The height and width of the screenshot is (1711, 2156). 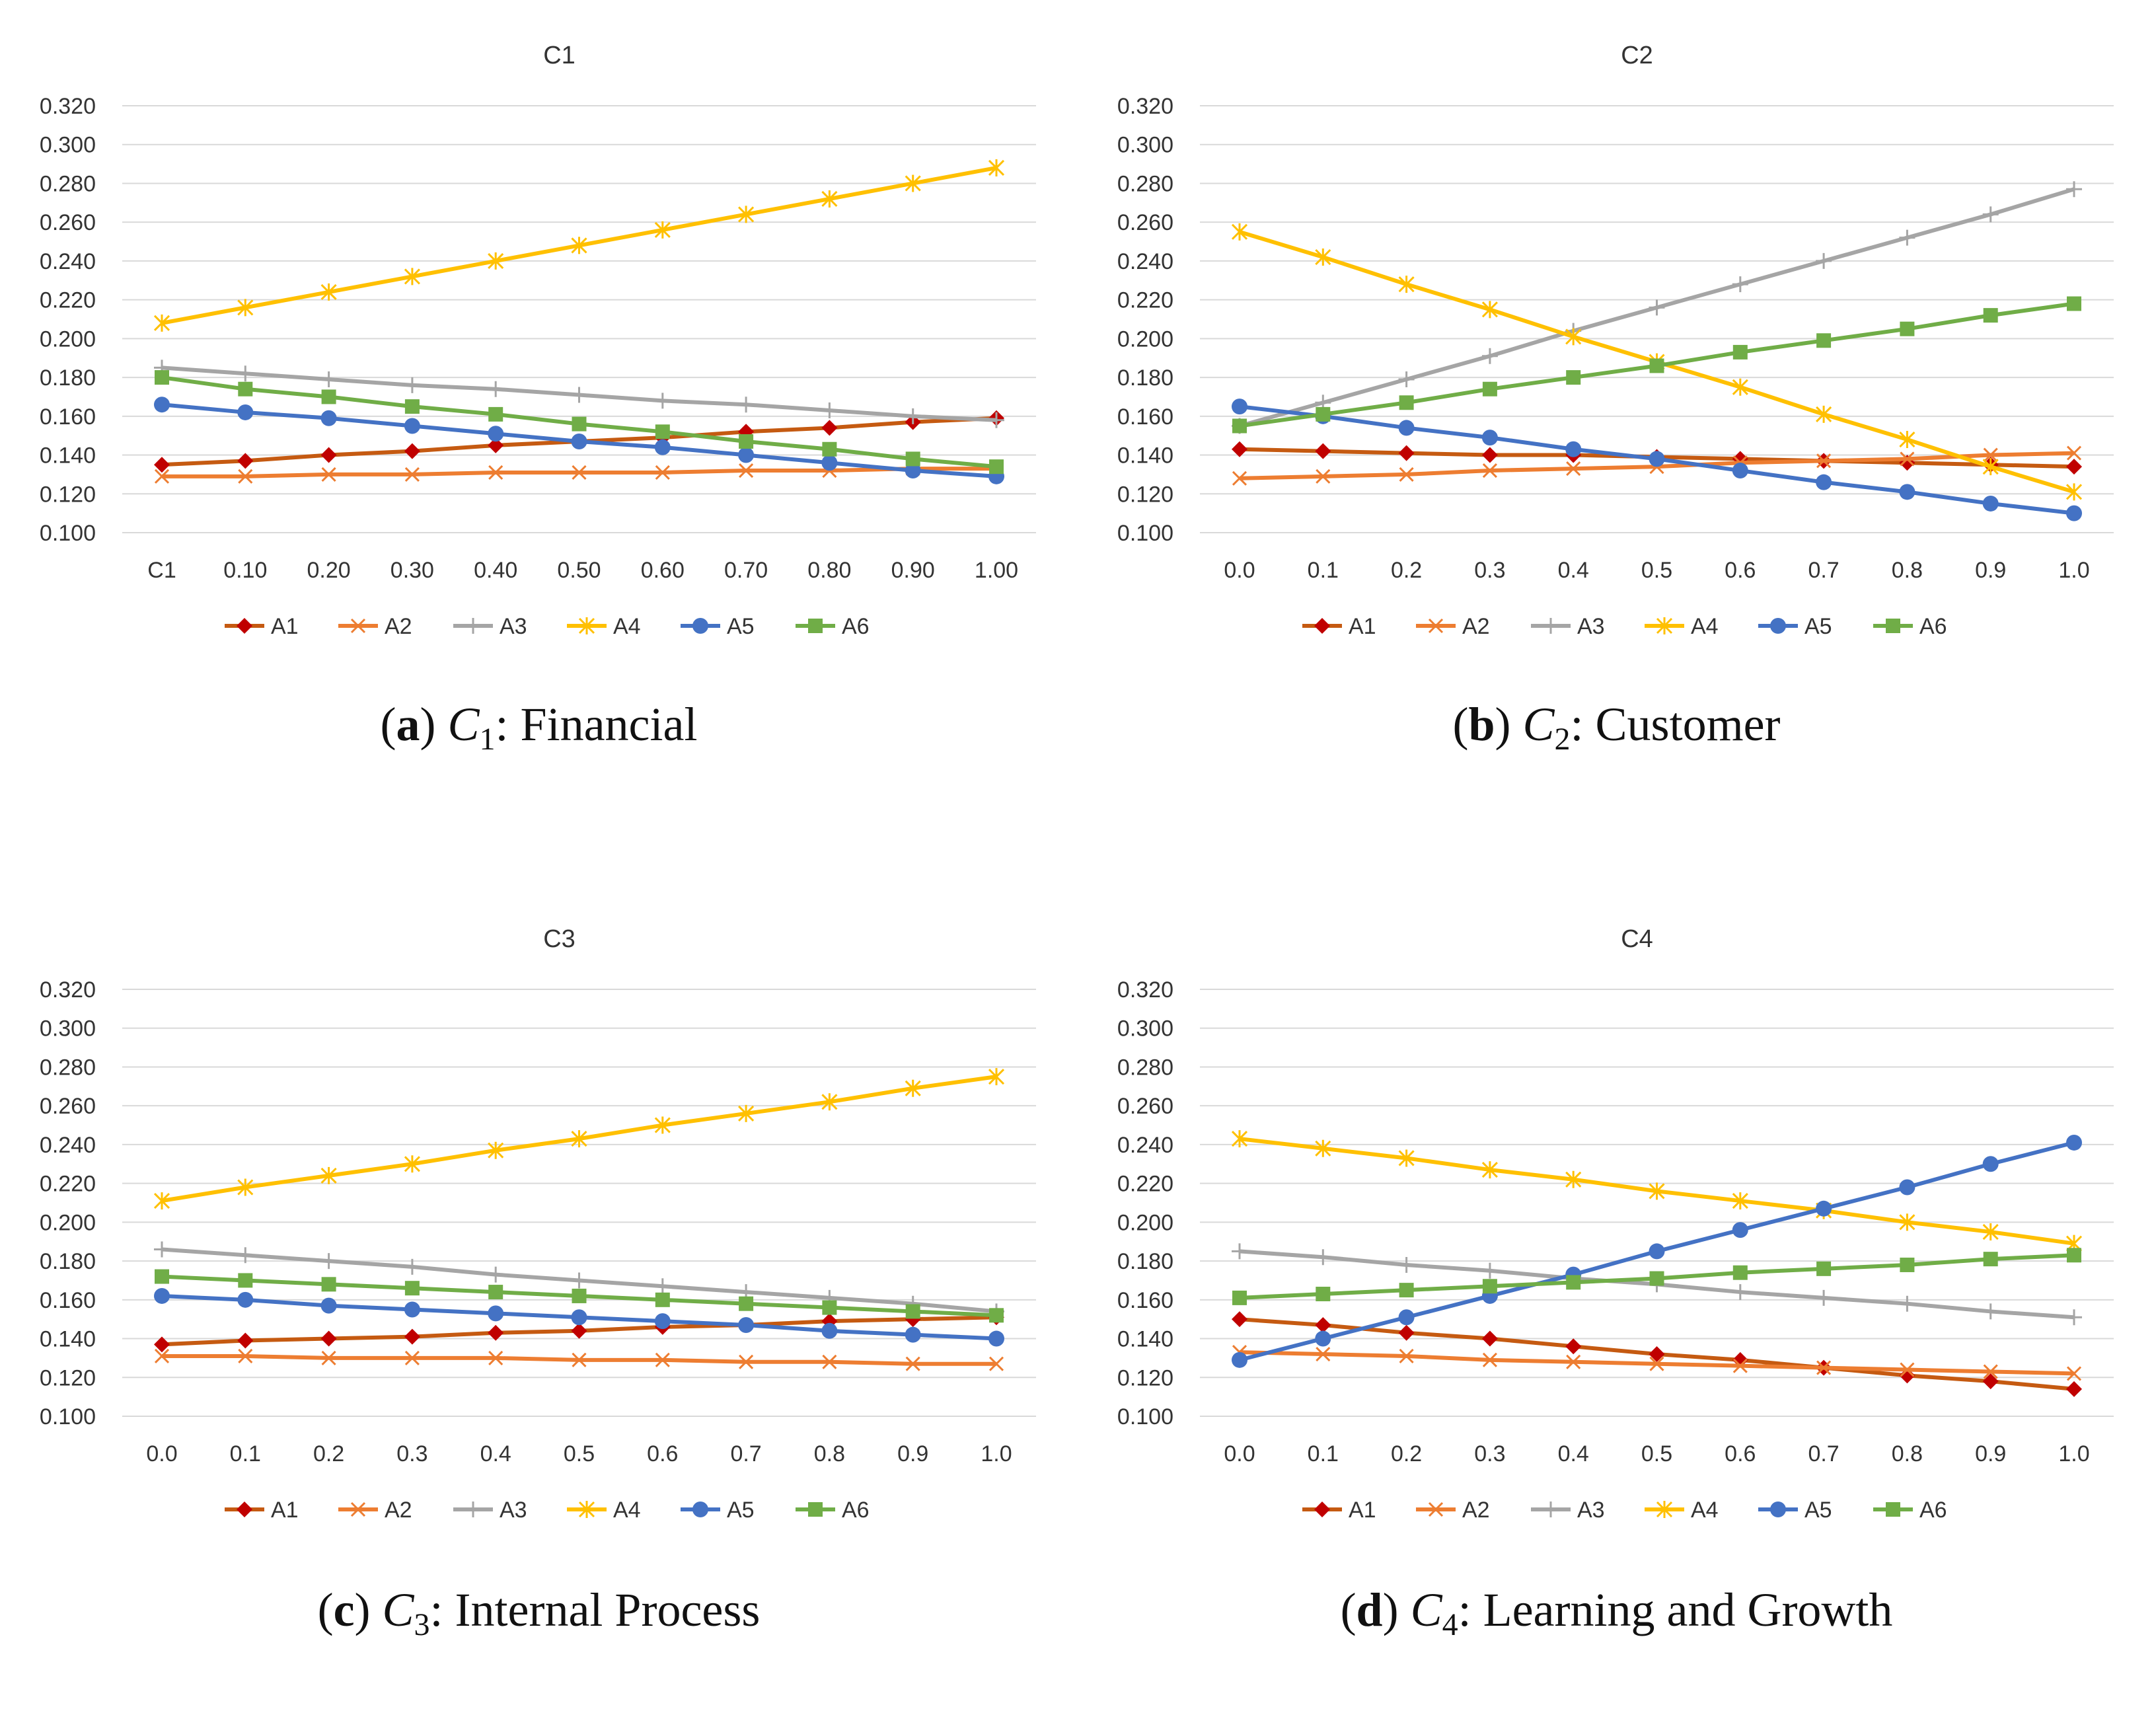 What do you see at coordinates (1362, 1510) in the screenshot?
I see `legend-label: A1` at bounding box center [1362, 1510].